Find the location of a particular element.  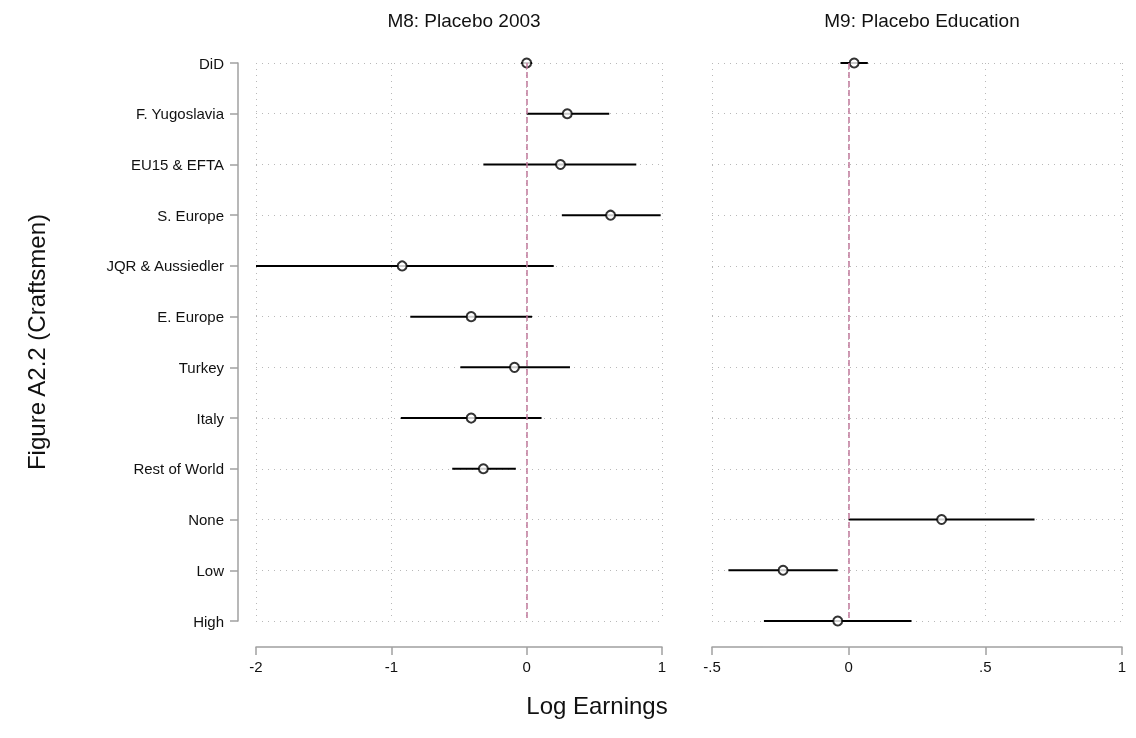

y-tick-label: None is located at coordinates (206, 520).